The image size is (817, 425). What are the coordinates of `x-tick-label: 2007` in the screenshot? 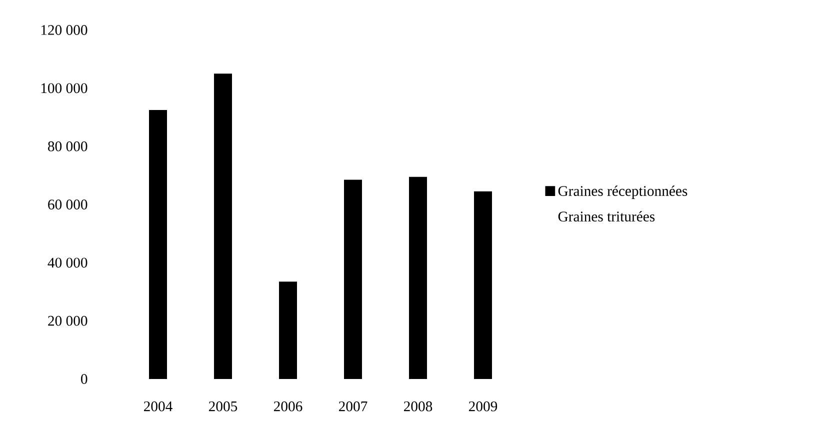 It's located at (353, 406).